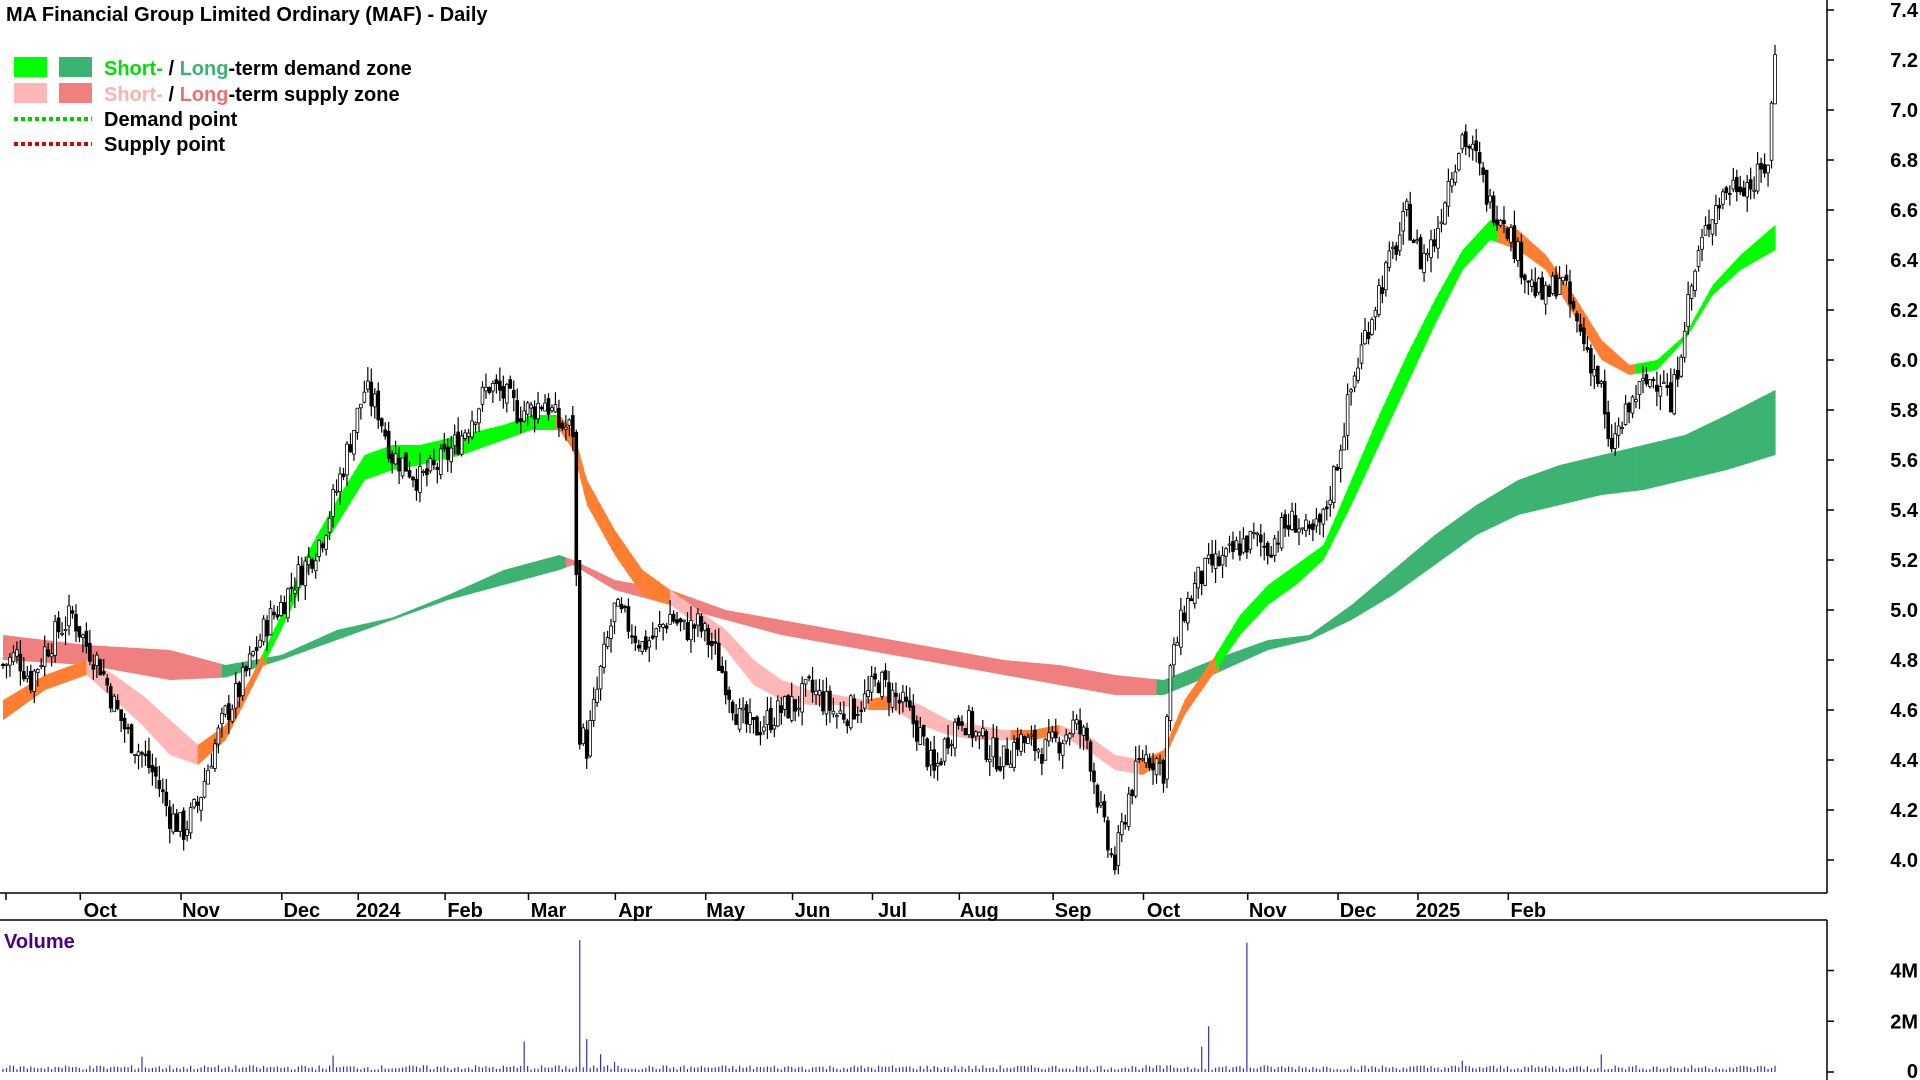 The height and width of the screenshot is (1080, 1920). I want to click on y-tick-label: 6.2, so click(1904, 311).